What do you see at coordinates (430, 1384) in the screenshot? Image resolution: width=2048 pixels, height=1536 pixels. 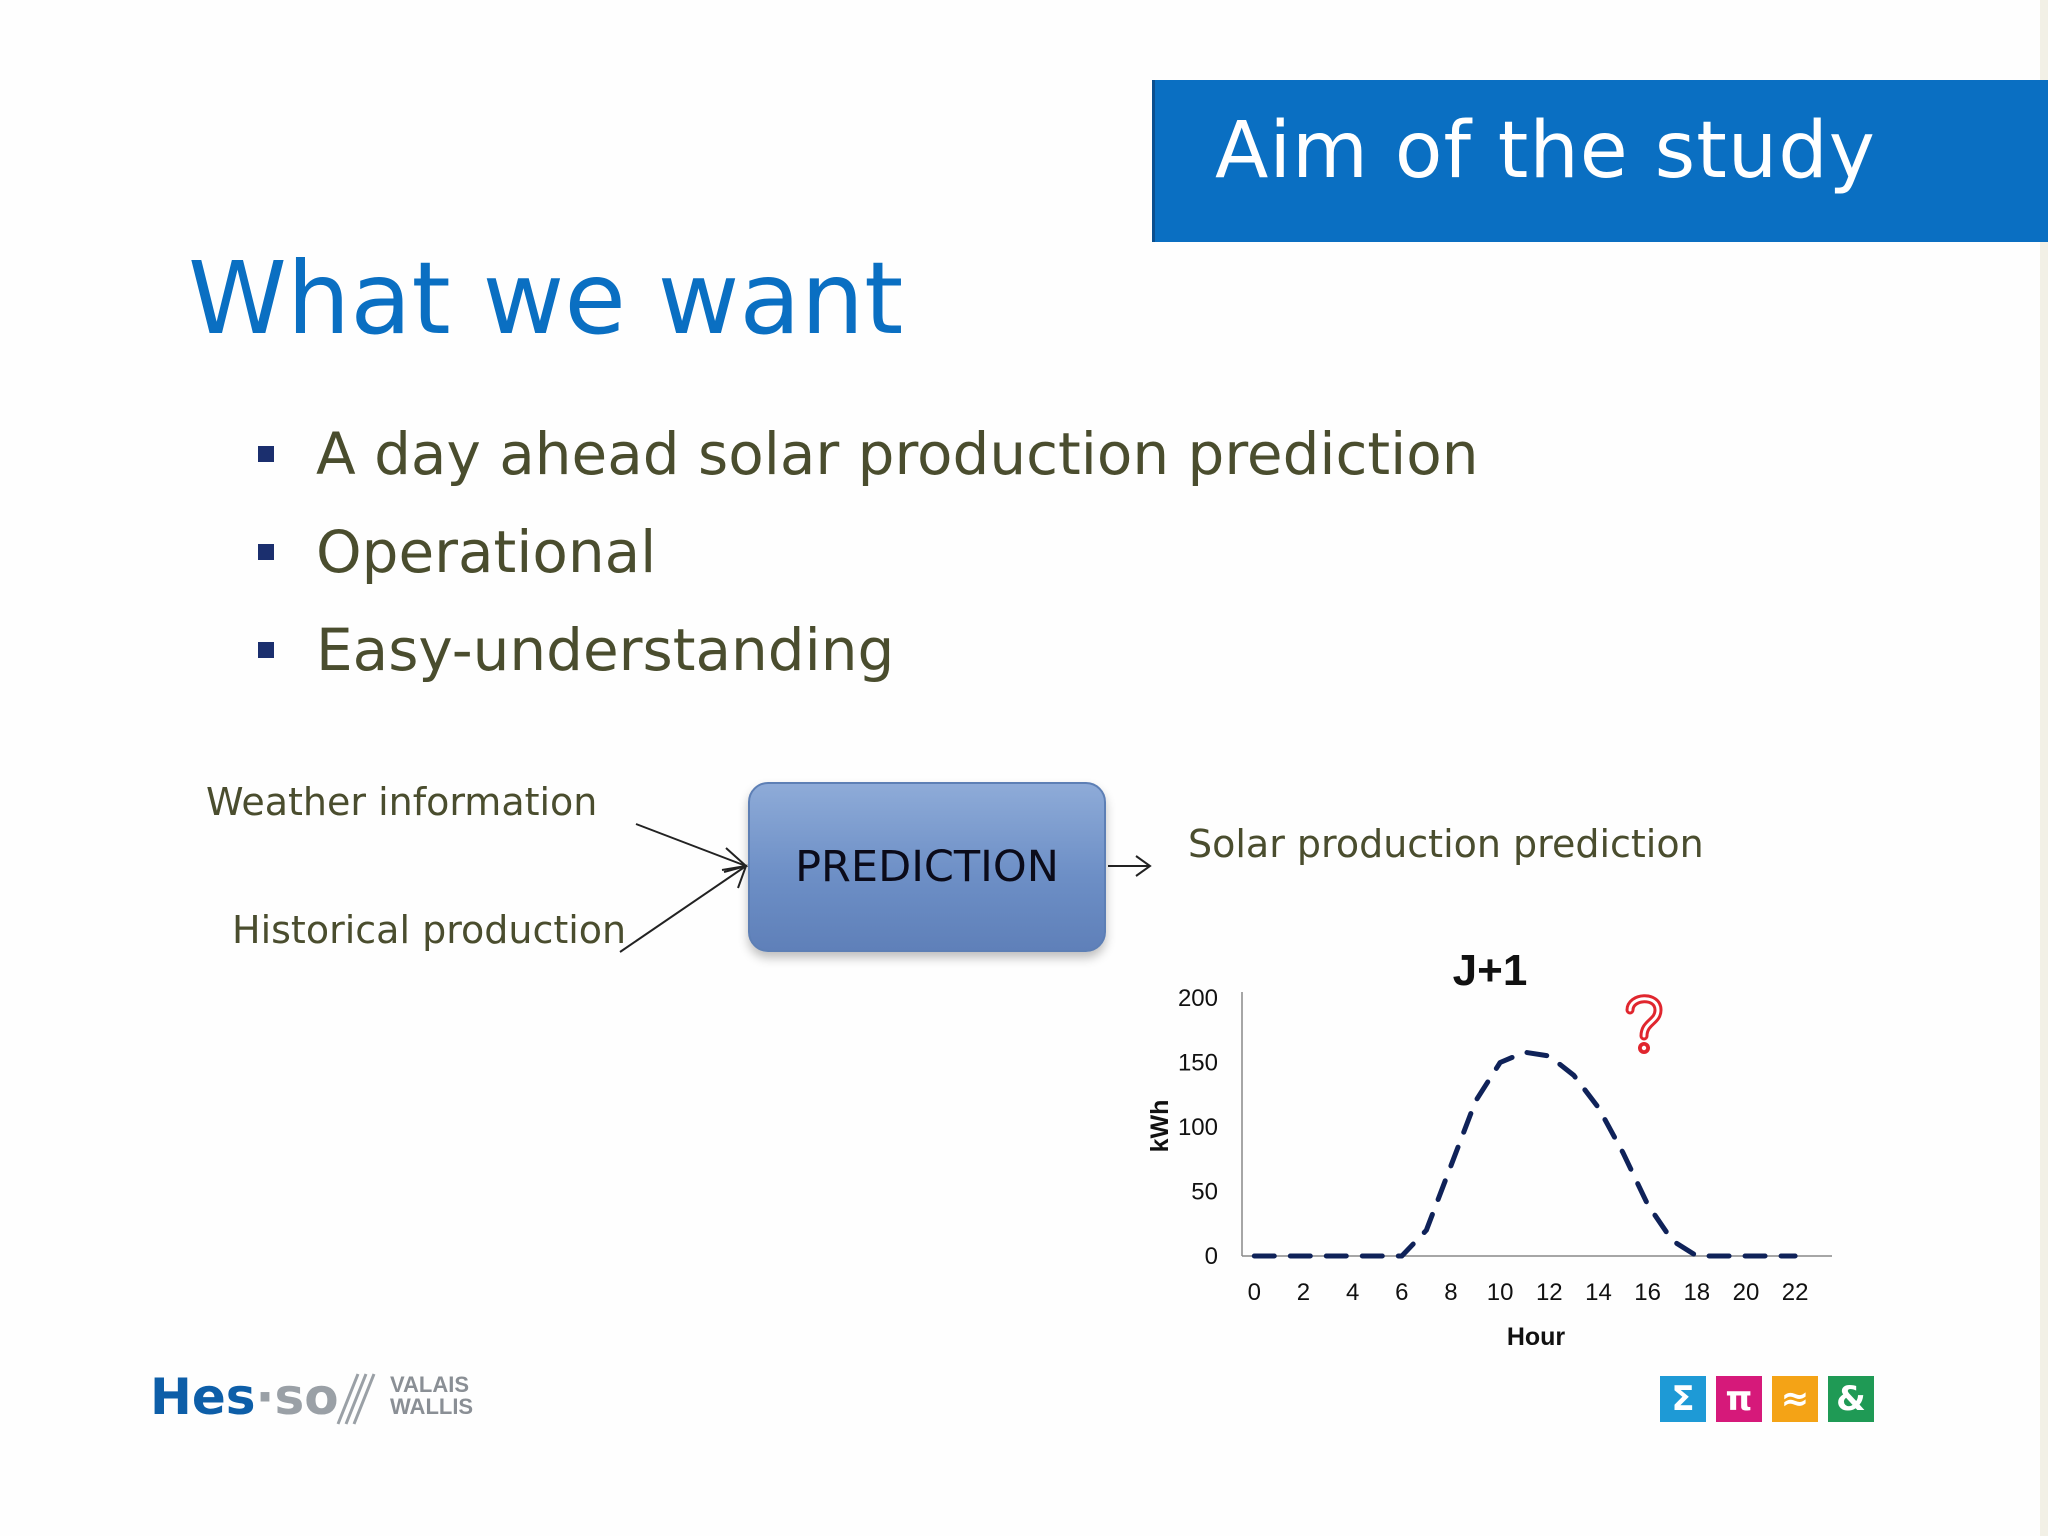 I see `logo-valais-text: VALAIS` at bounding box center [430, 1384].